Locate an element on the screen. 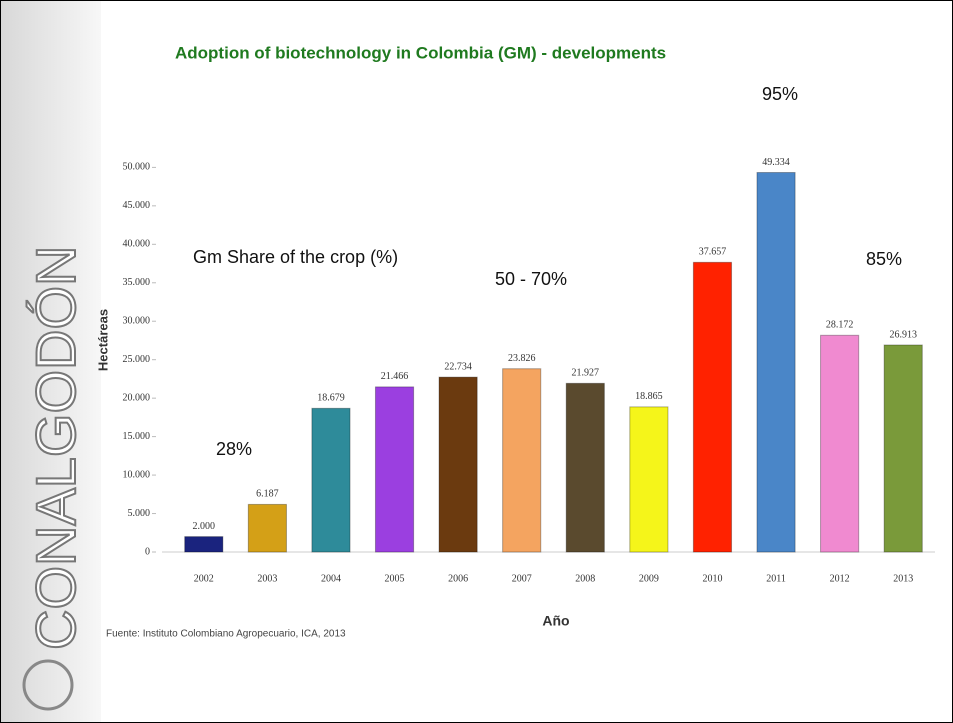 This screenshot has height=723, width=953. data-label: 6.187 is located at coordinates (267, 494).